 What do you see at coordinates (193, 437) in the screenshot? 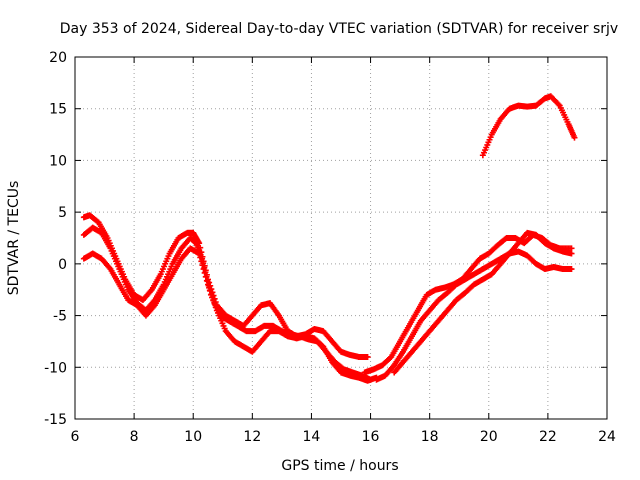
I see `x-tick-label: 10` at bounding box center [193, 437].